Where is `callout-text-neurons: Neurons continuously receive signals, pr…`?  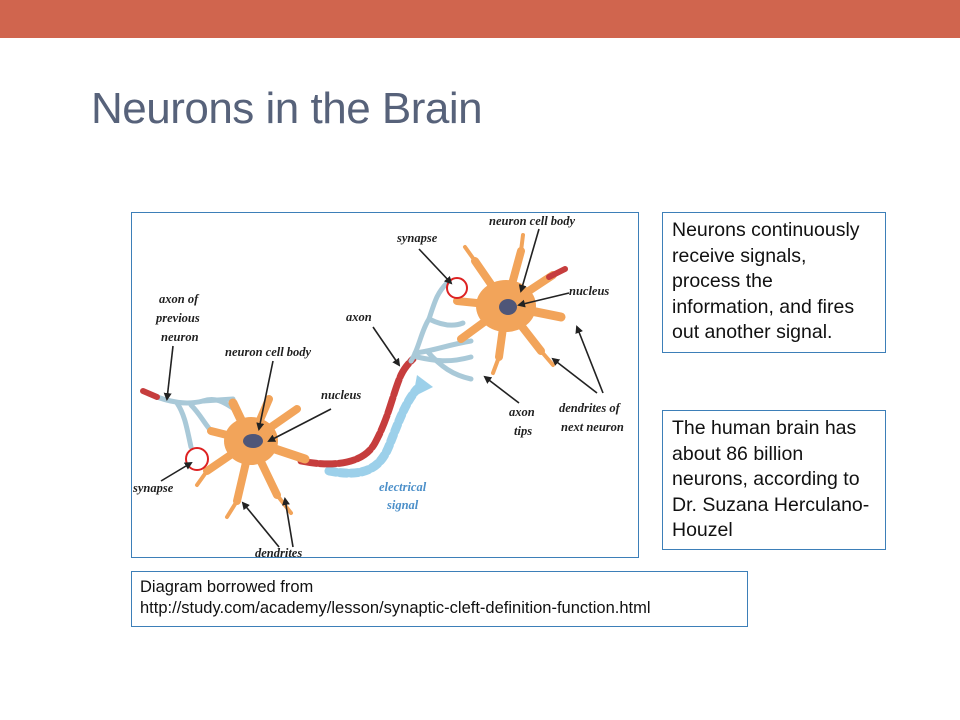 callout-text-neurons: Neurons continuously receive signals, pr… is located at coordinates (766, 281).